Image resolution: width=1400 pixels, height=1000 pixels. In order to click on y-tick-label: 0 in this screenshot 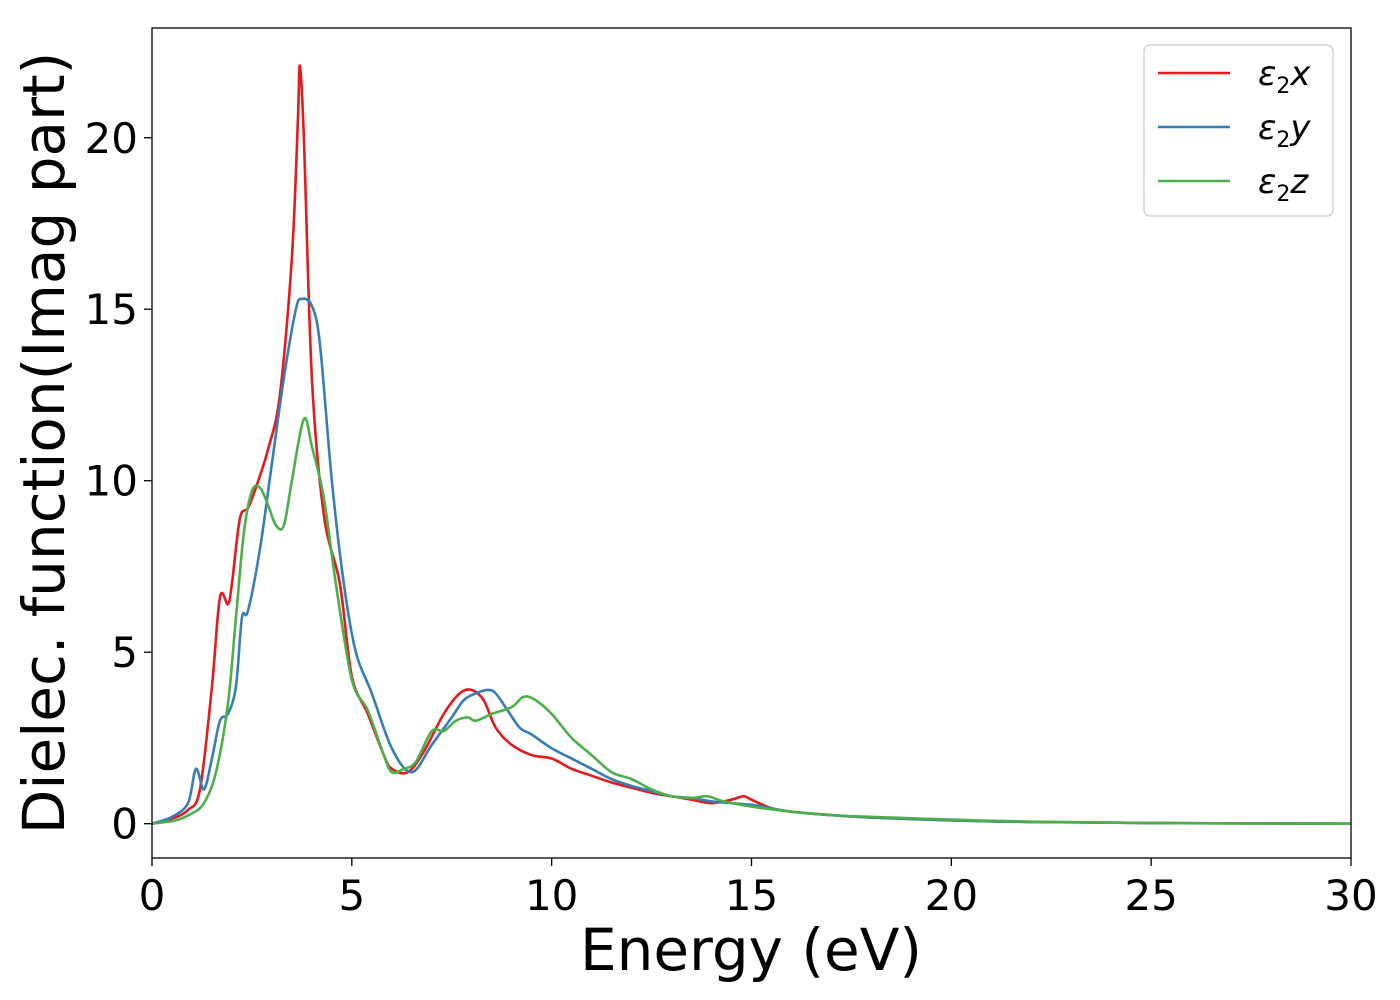, I will do `click(124, 824)`.